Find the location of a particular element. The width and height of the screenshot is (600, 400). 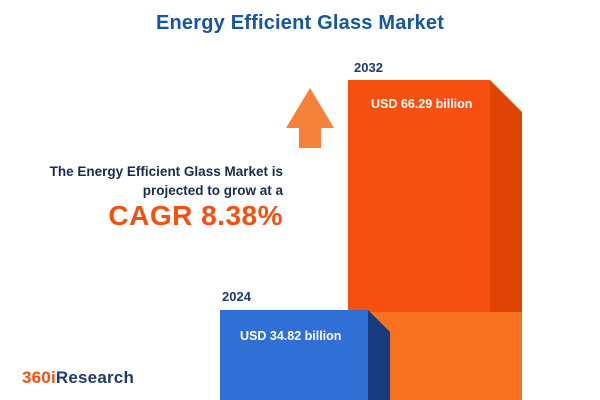

growth-arrow-head-icon is located at coordinates (310, 108).